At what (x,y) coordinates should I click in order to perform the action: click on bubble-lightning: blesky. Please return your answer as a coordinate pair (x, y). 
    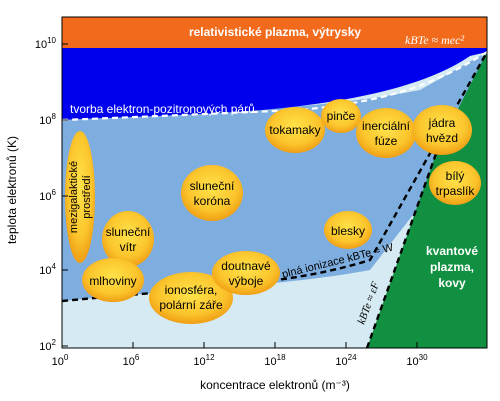
    Looking at the image, I should click on (348, 230).